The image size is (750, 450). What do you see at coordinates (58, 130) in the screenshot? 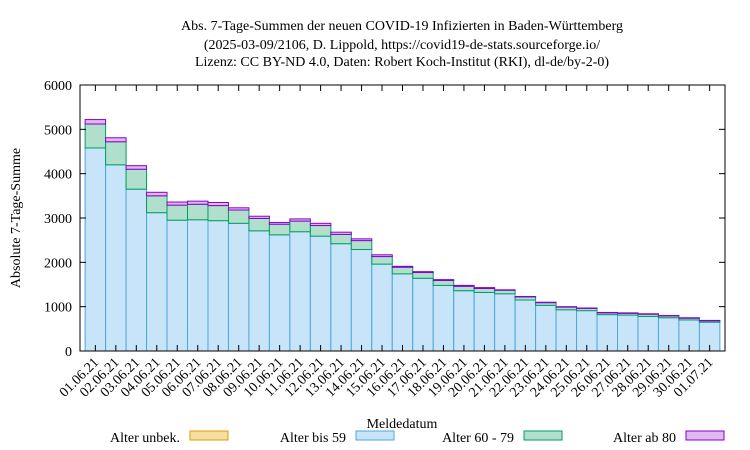
I see `y-tick-label: 5000` at bounding box center [58, 130].